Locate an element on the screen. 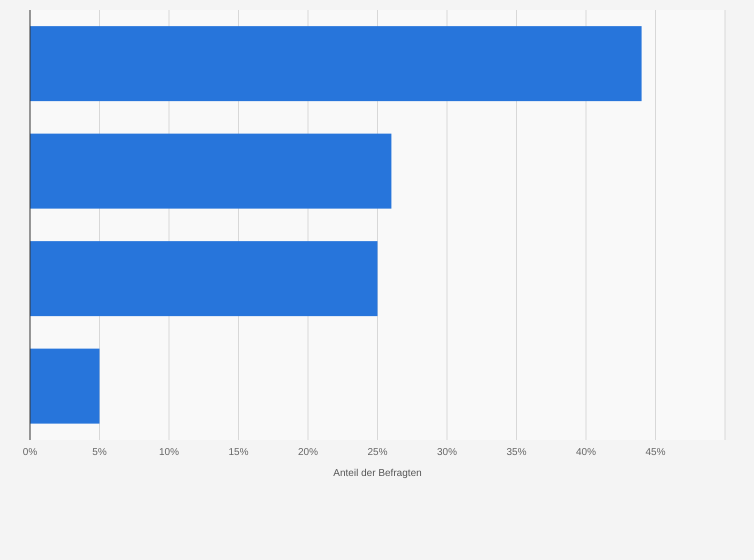 Image resolution: width=754 pixels, height=560 pixels. x-tick-label: 30% is located at coordinates (447, 452).